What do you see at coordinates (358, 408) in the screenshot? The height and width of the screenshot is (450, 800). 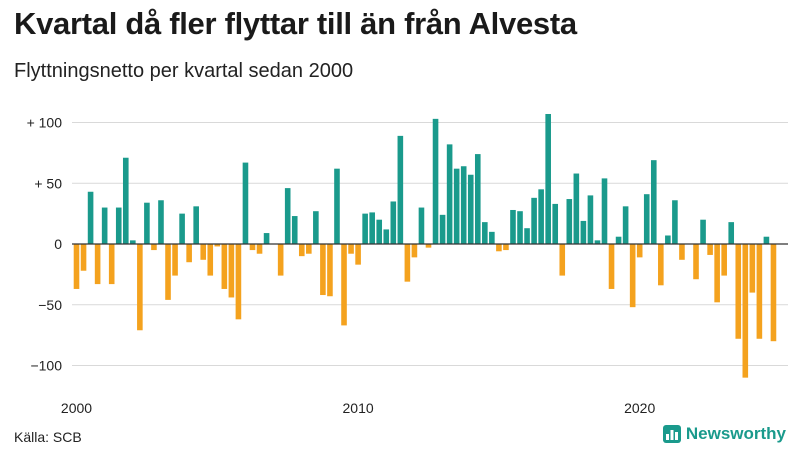 I see `x-tick-label: 2010` at bounding box center [358, 408].